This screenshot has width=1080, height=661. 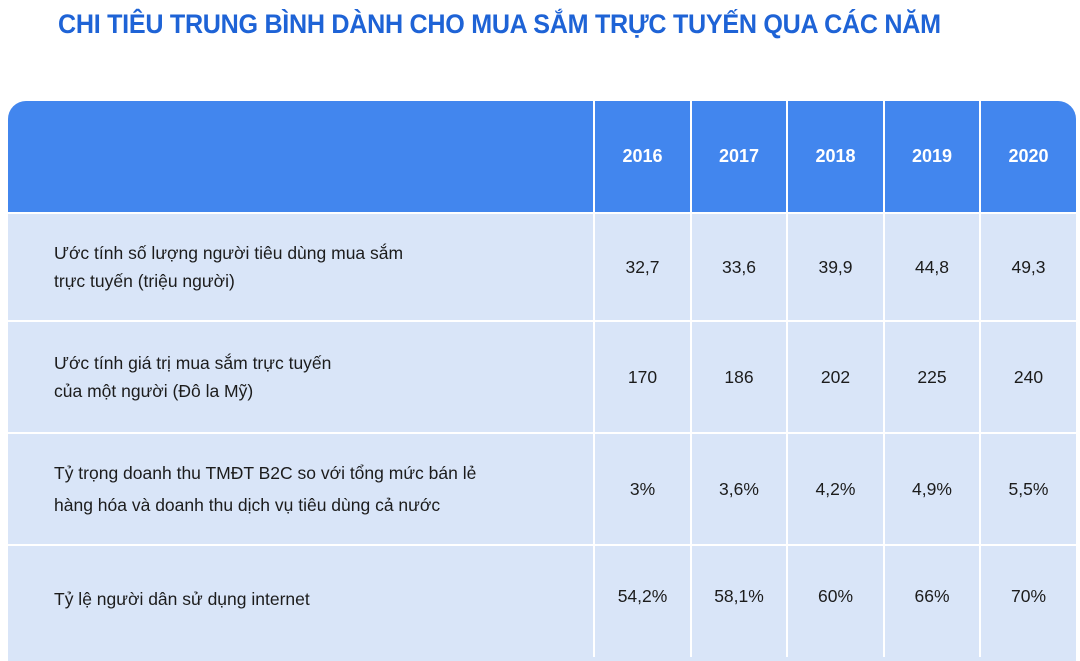 What do you see at coordinates (154, 391) in the screenshot?
I see `row-label-line: của một người (Đô la Mỹ)` at bounding box center [154, 391].